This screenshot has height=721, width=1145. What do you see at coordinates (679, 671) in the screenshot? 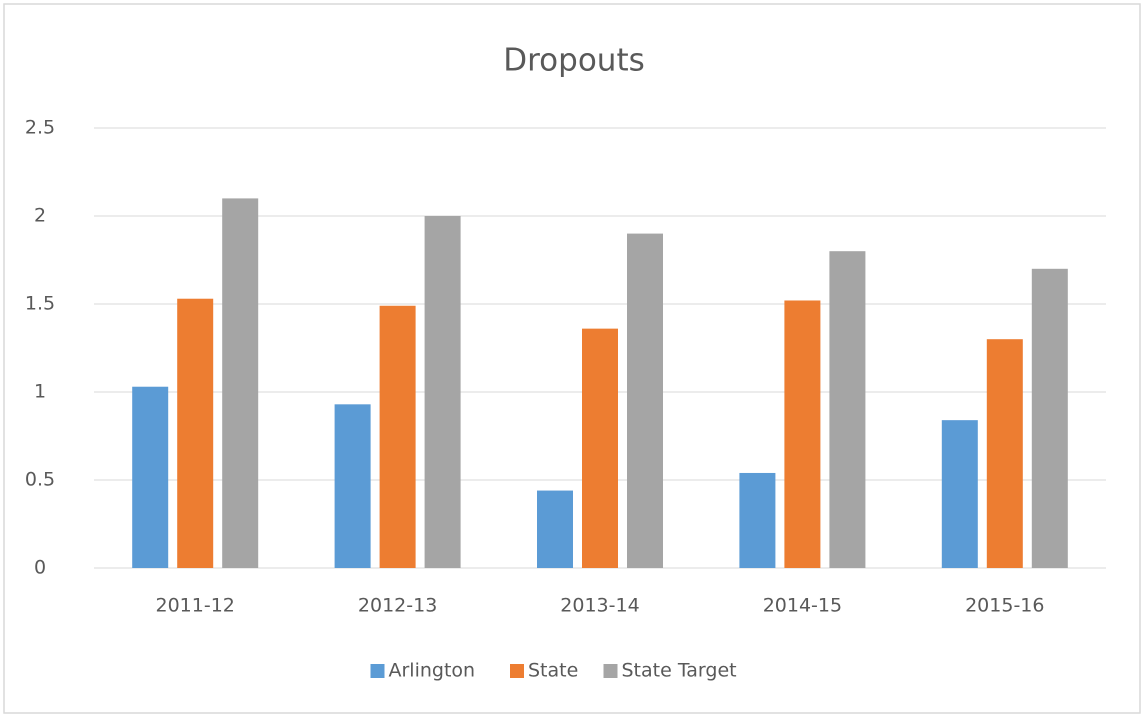
I see `legend-label: State Target` at bounding box center [679, 671].